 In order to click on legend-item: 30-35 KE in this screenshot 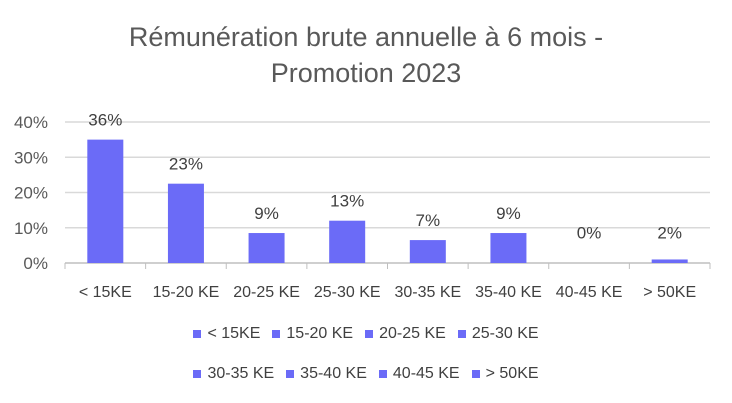, I will do `click(233, 374)`.